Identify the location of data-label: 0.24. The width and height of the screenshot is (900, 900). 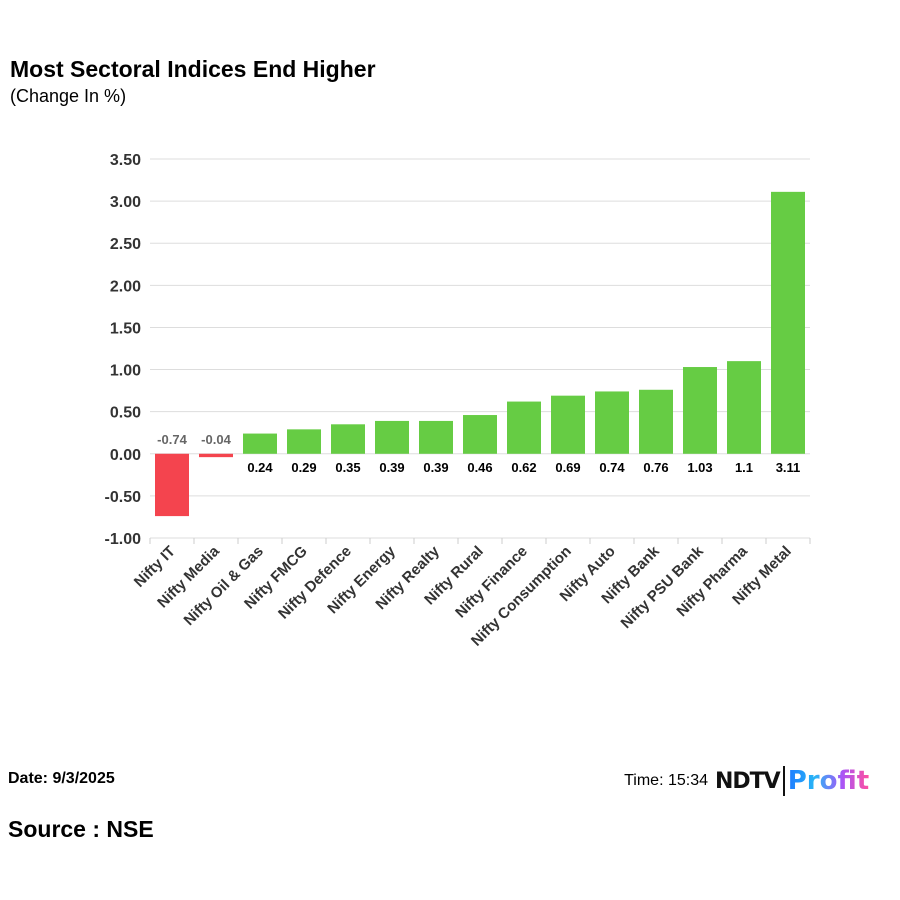
(260, 467).